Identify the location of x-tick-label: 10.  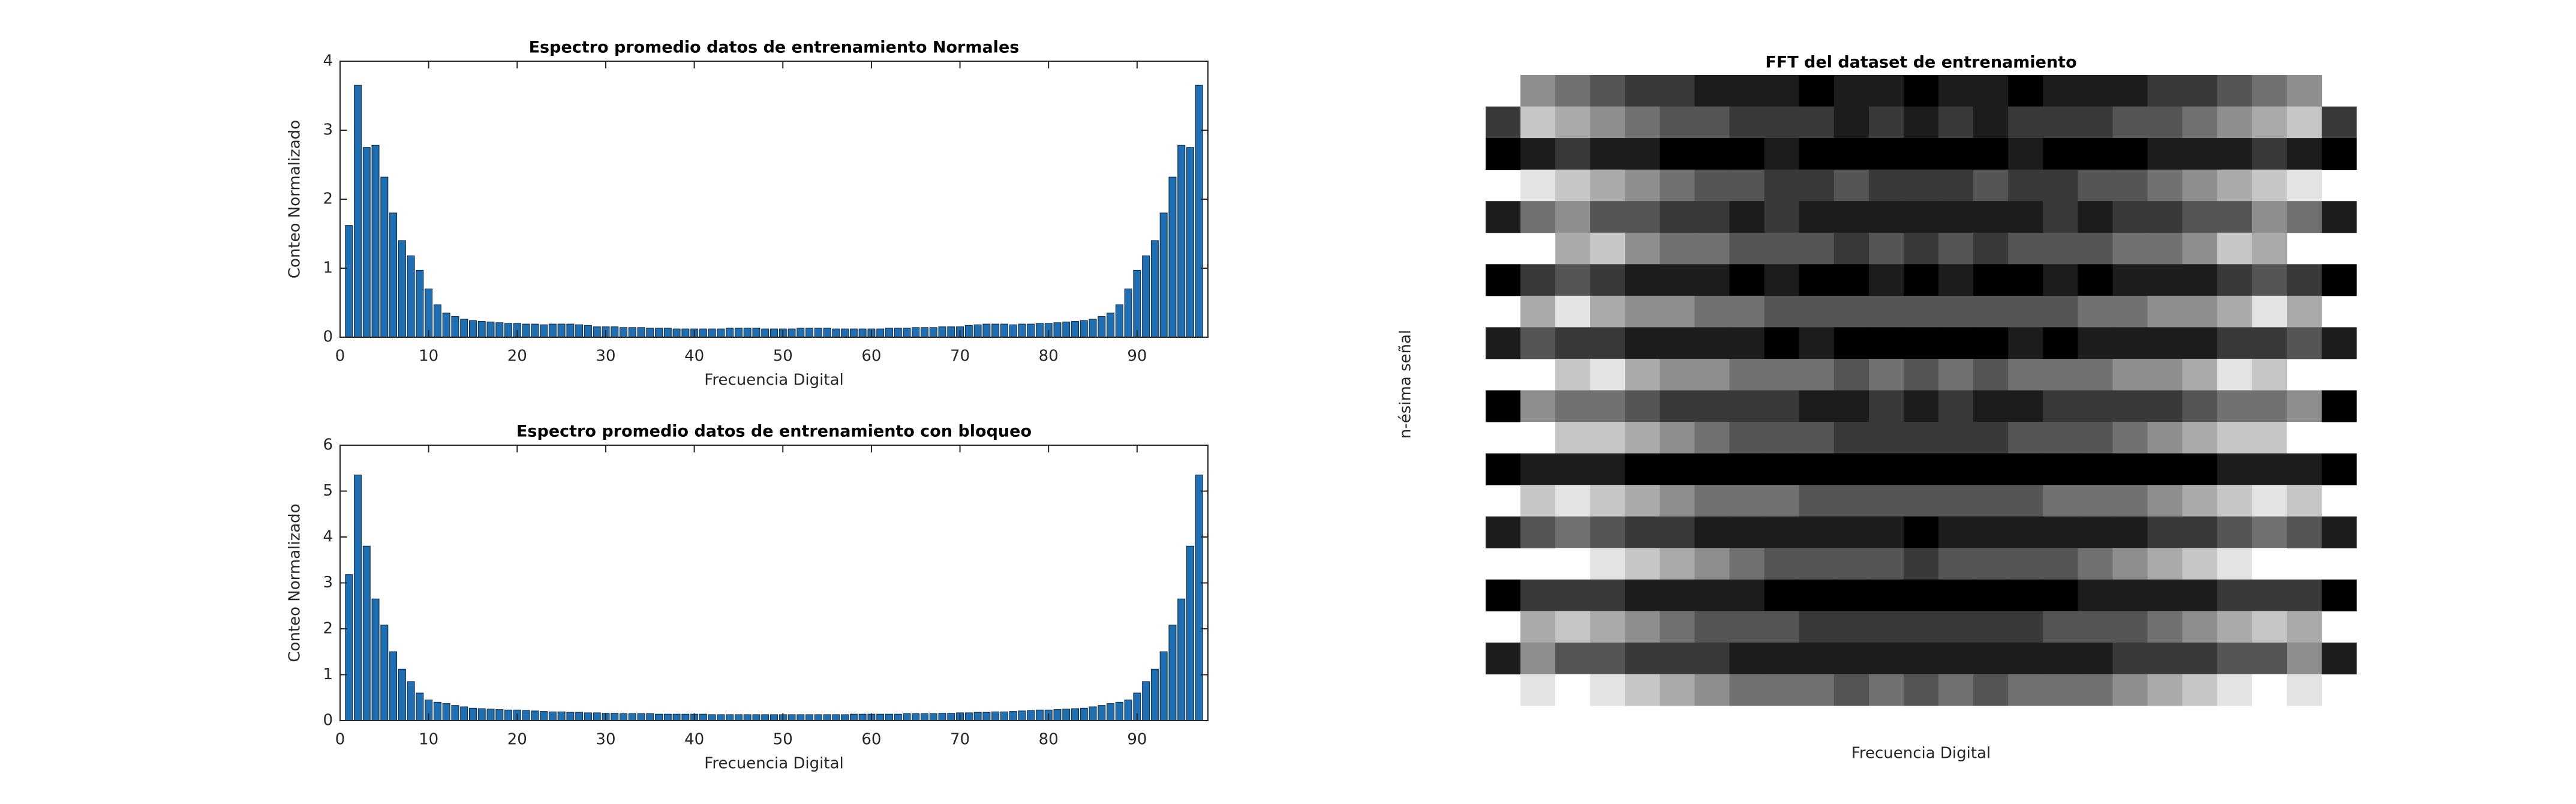
(429, 356).